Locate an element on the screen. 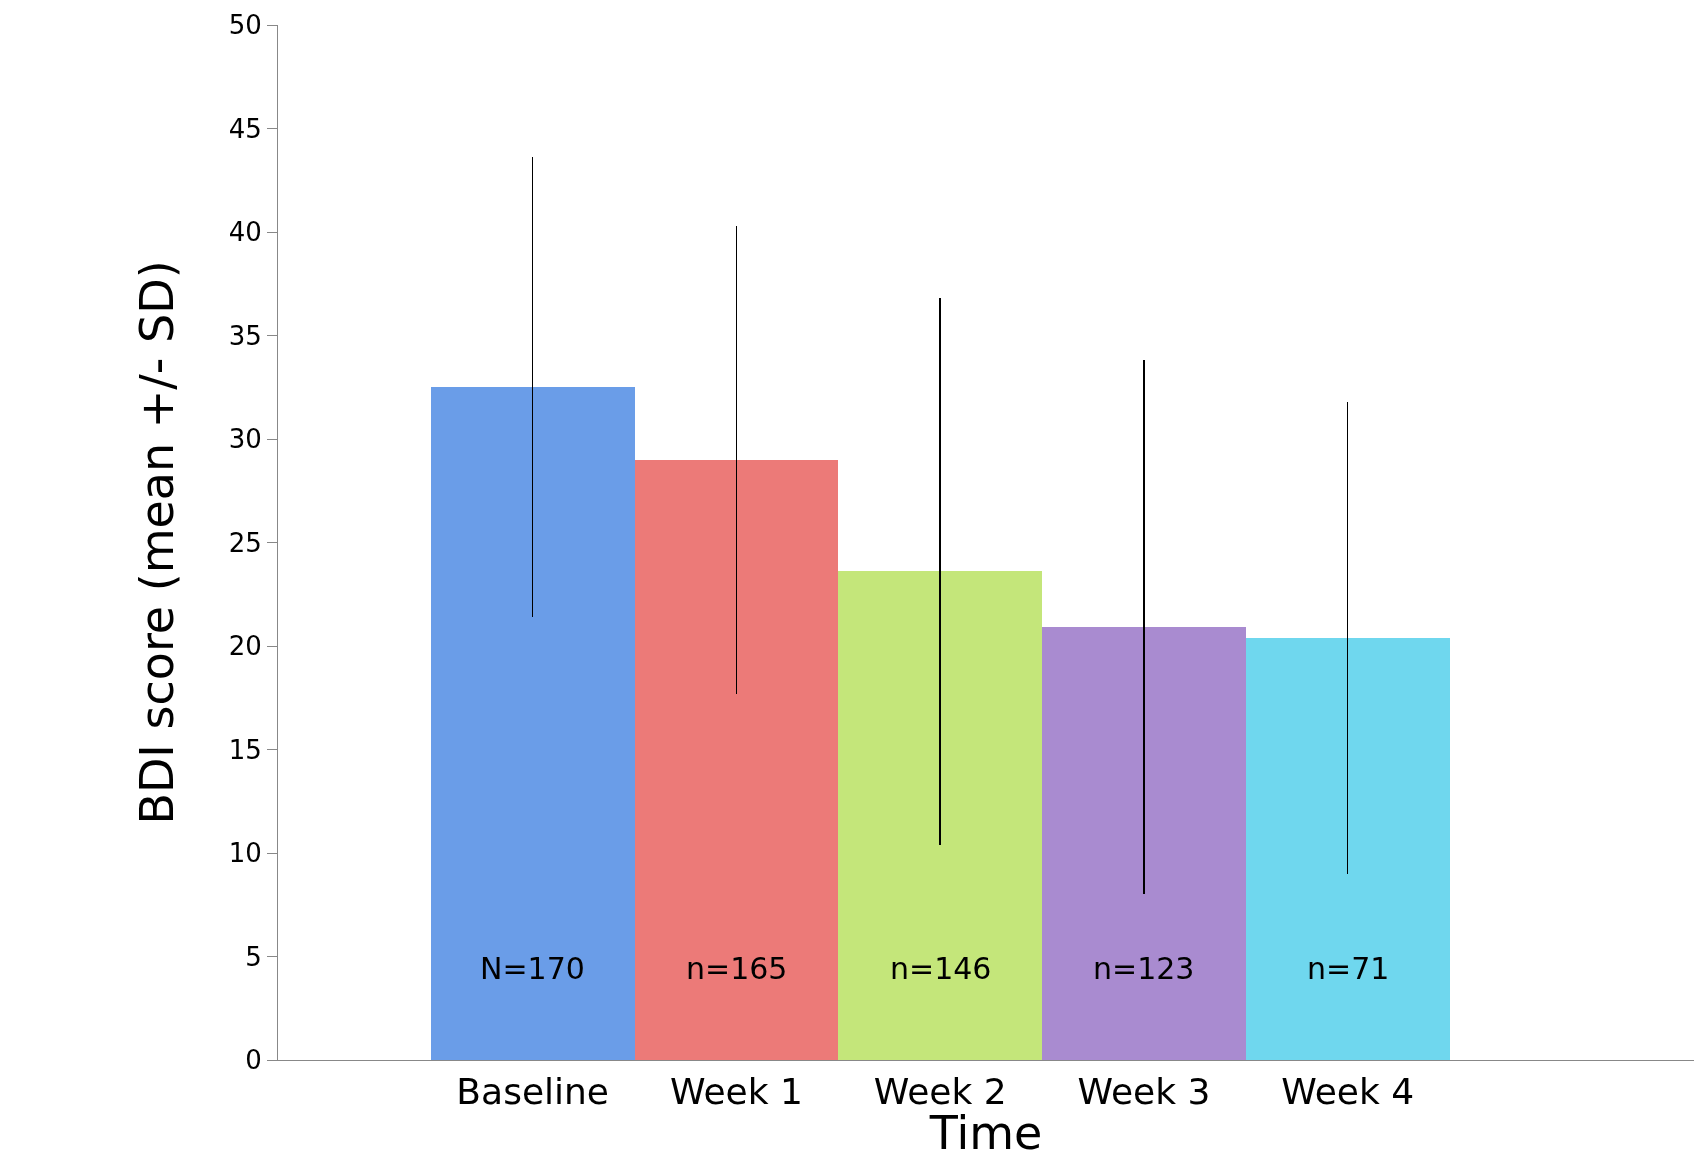  annotation: N=170 is located at coordinates (532, 968).